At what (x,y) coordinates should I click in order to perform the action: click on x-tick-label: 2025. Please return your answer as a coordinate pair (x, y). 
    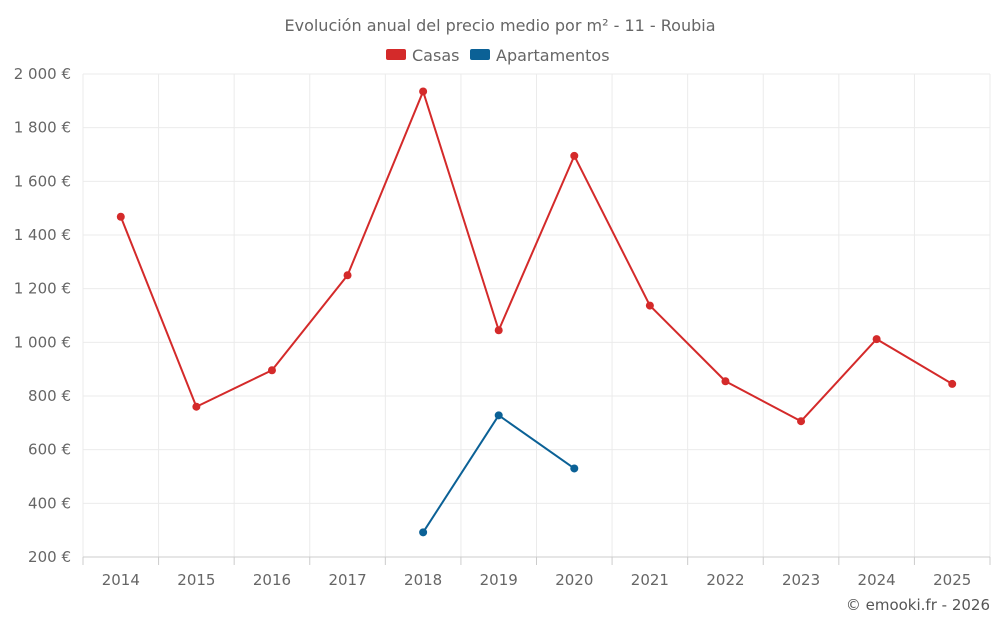
    Looking at the image, I should click on (952, 580).